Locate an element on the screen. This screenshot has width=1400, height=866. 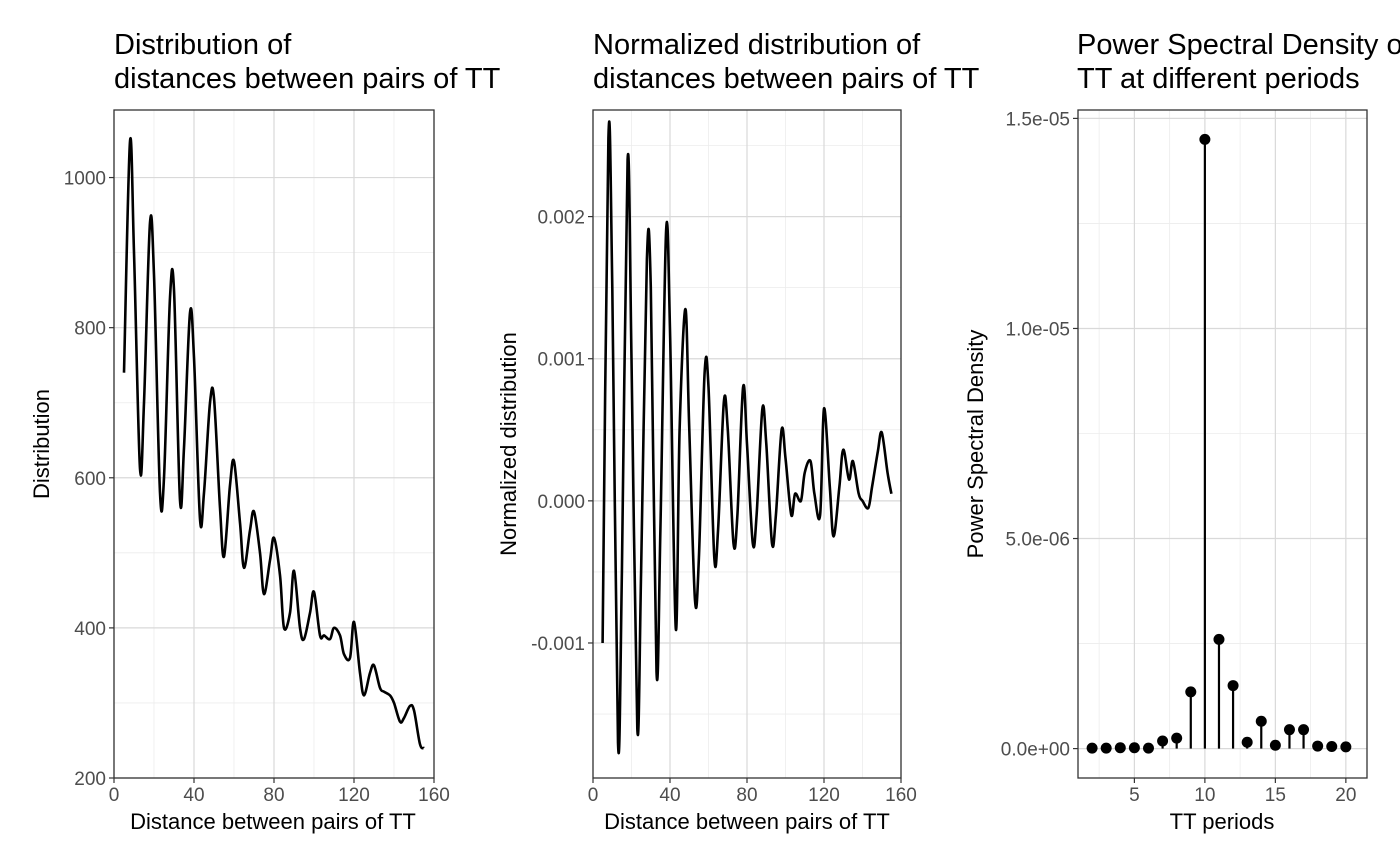
data-marks is located at coordinates (1219, 443).